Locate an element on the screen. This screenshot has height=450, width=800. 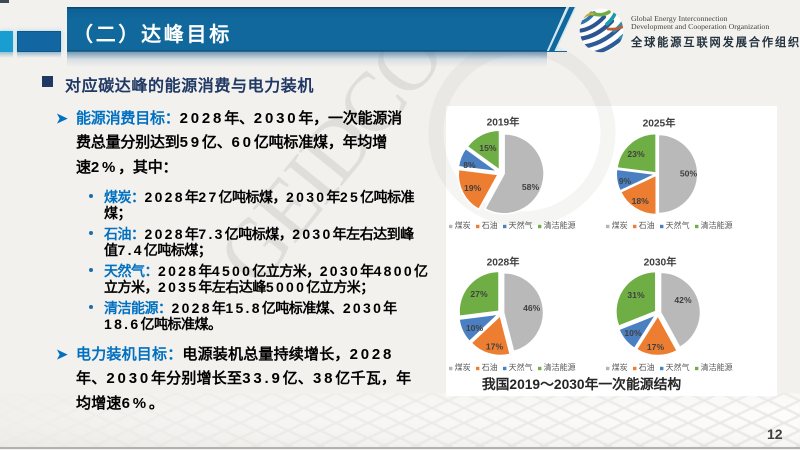
svg-text: 2030年 is located at coordinates (660, 262).